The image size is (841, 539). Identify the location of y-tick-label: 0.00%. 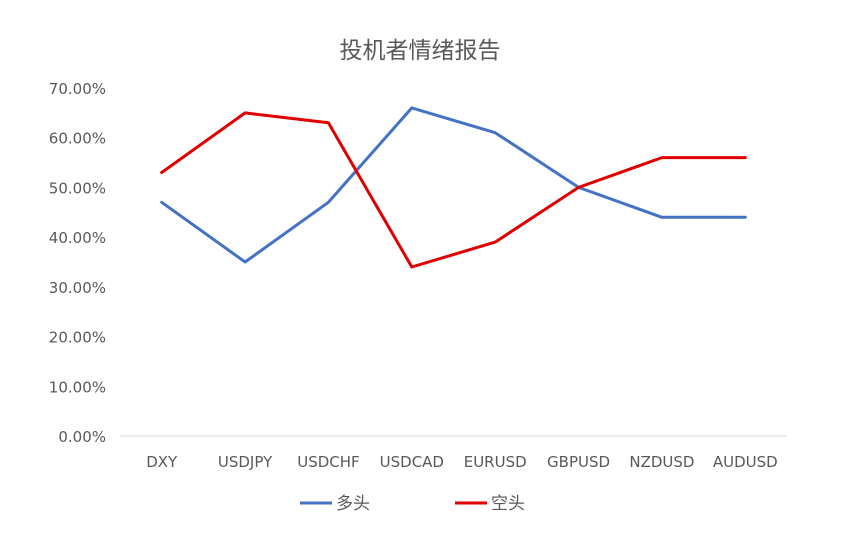
(82, 437).